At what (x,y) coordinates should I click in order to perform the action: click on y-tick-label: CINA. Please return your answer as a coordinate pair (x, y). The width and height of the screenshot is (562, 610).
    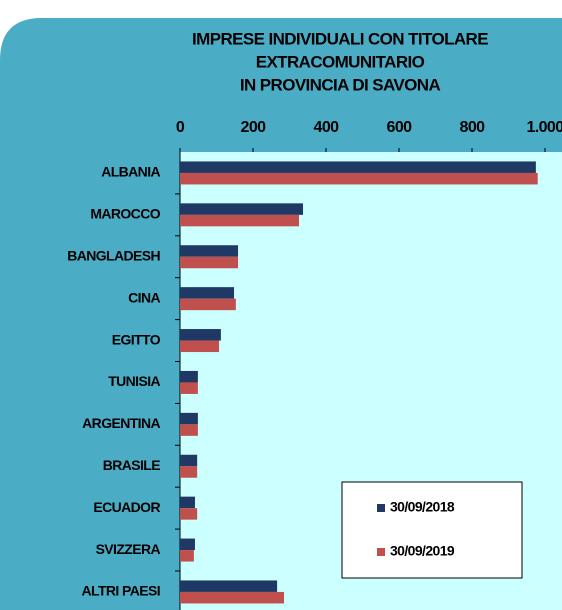
    Looking at the image, I should click on (144, 297).